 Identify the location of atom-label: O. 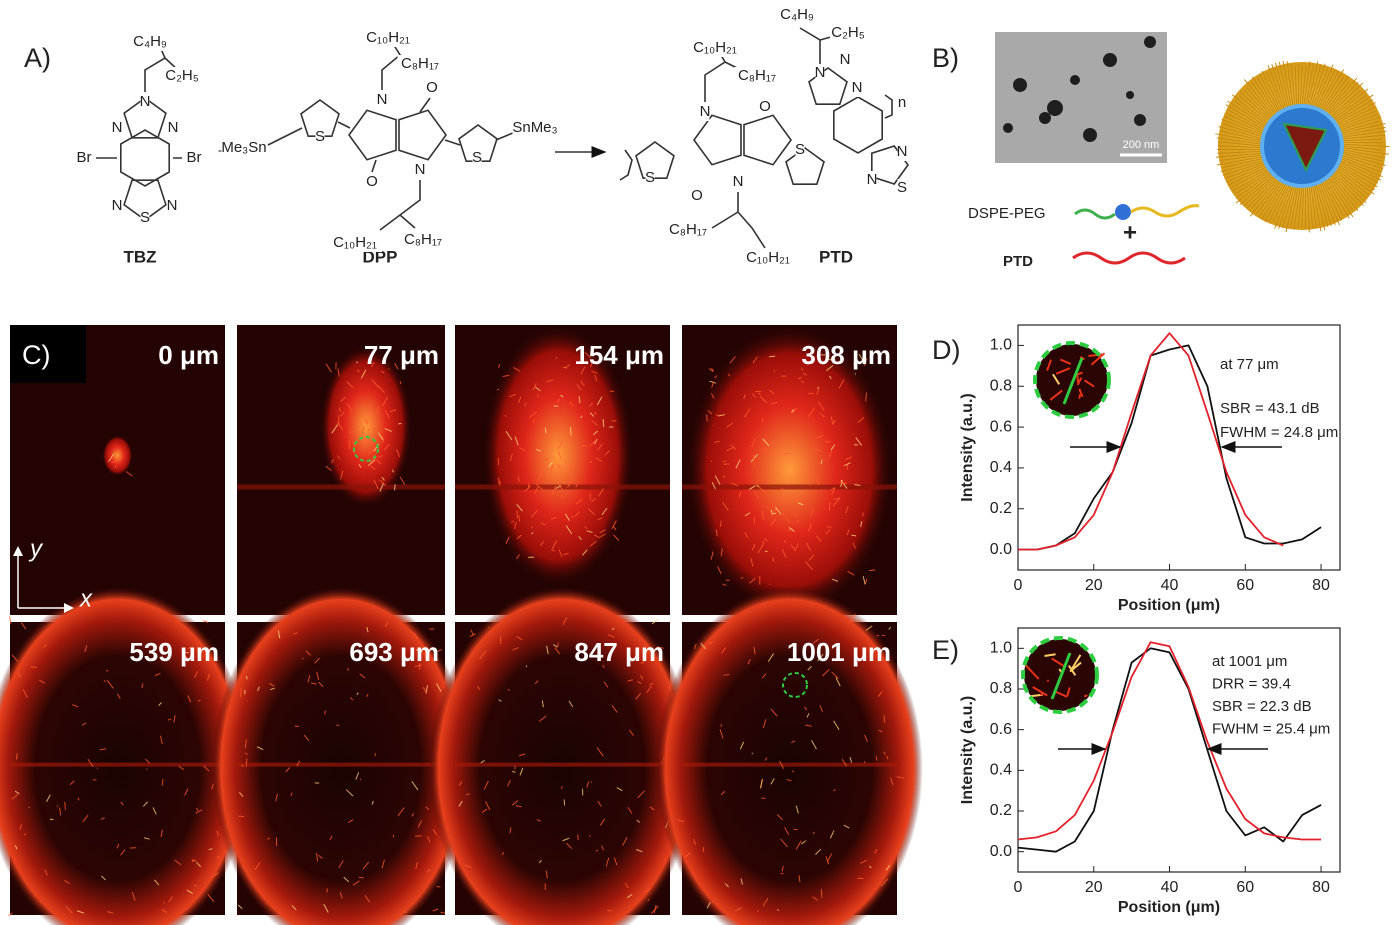
(765, 106).